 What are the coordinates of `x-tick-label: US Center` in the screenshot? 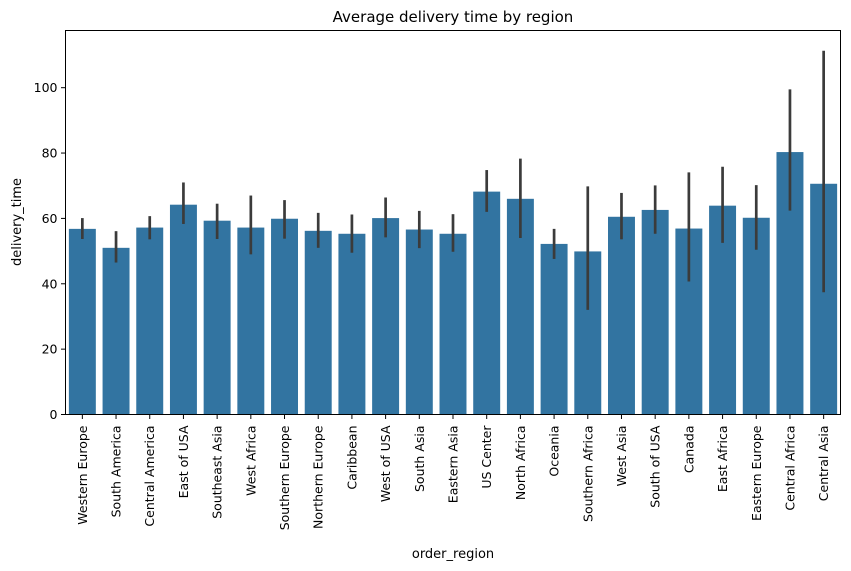 It's located at (486, 457).